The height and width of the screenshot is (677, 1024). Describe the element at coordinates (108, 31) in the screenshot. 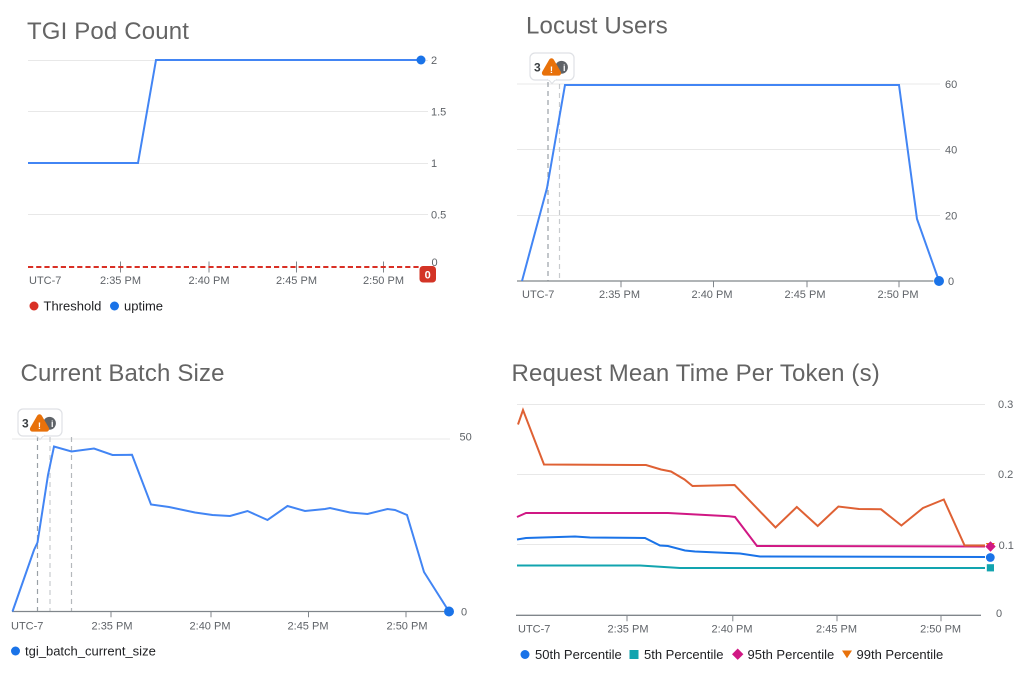

I see `svg-text: TGI Pod Count` at that location.